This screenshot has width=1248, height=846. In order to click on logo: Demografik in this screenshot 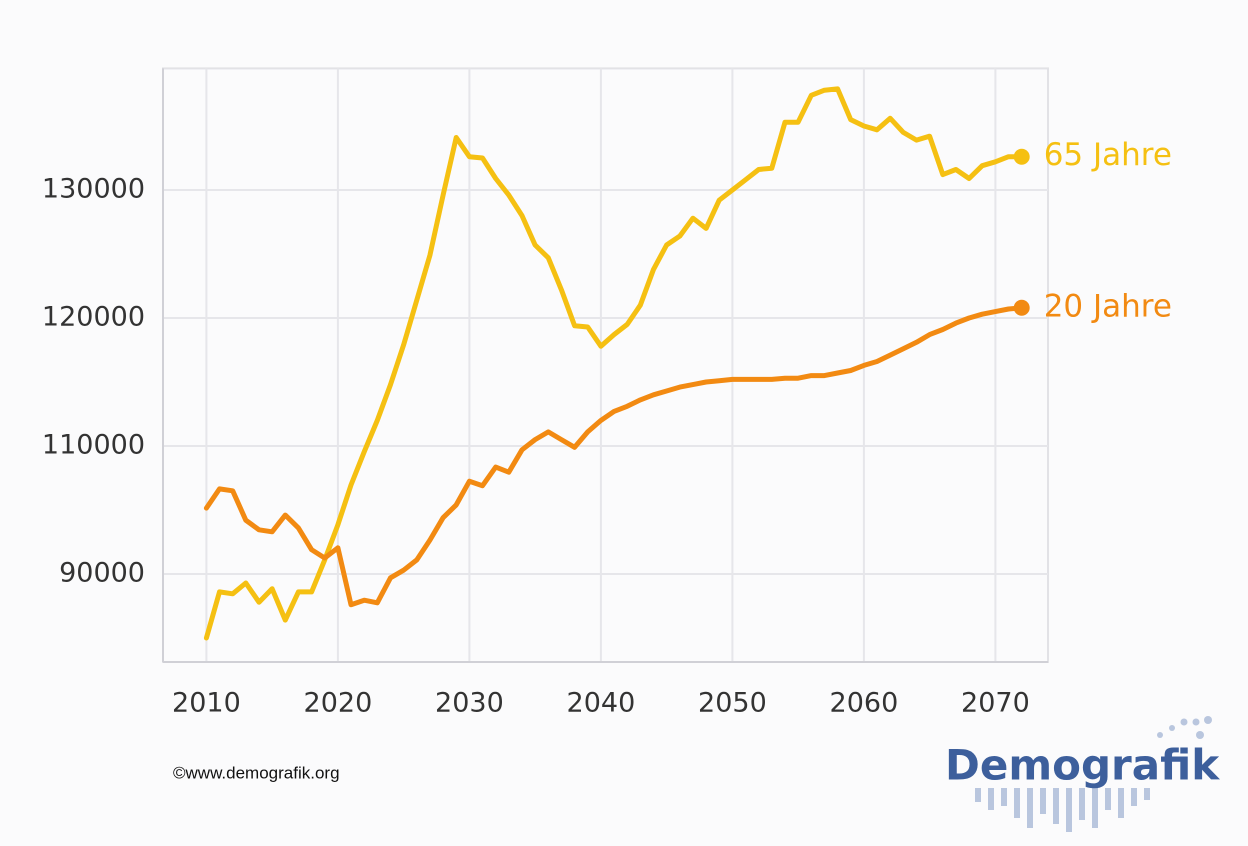, I will do `click(1082, 765)`.